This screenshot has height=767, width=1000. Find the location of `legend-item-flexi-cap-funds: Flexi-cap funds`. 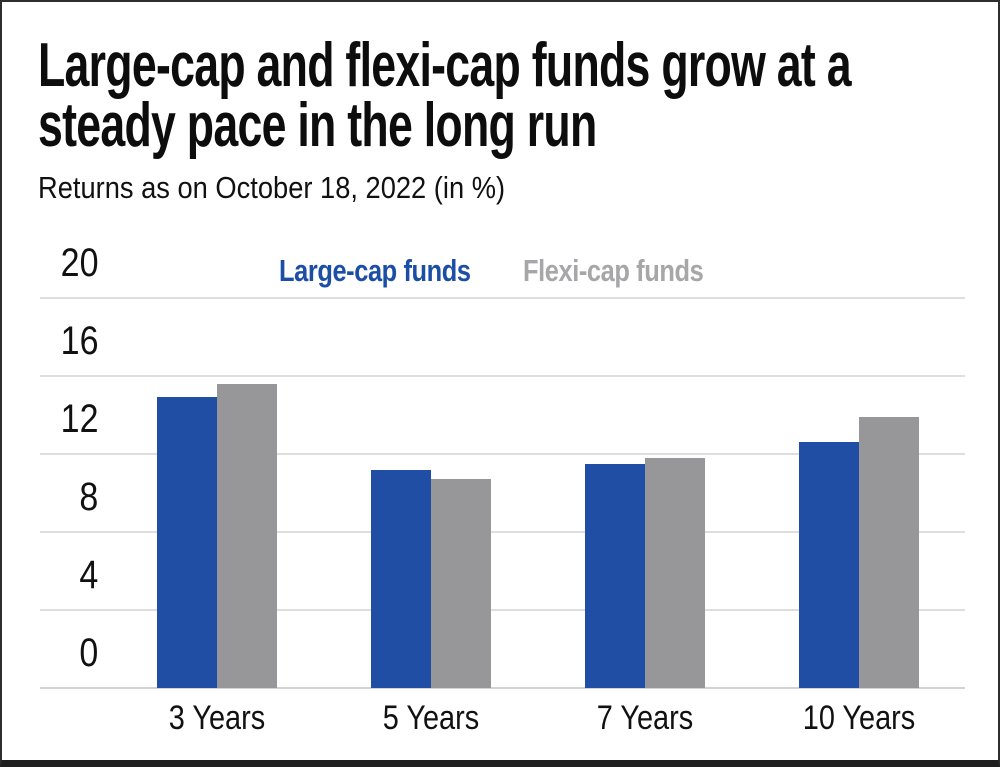

legend-item-flexi-cap-funds: Flexi-cap funds is located at coordinates (613, 270).